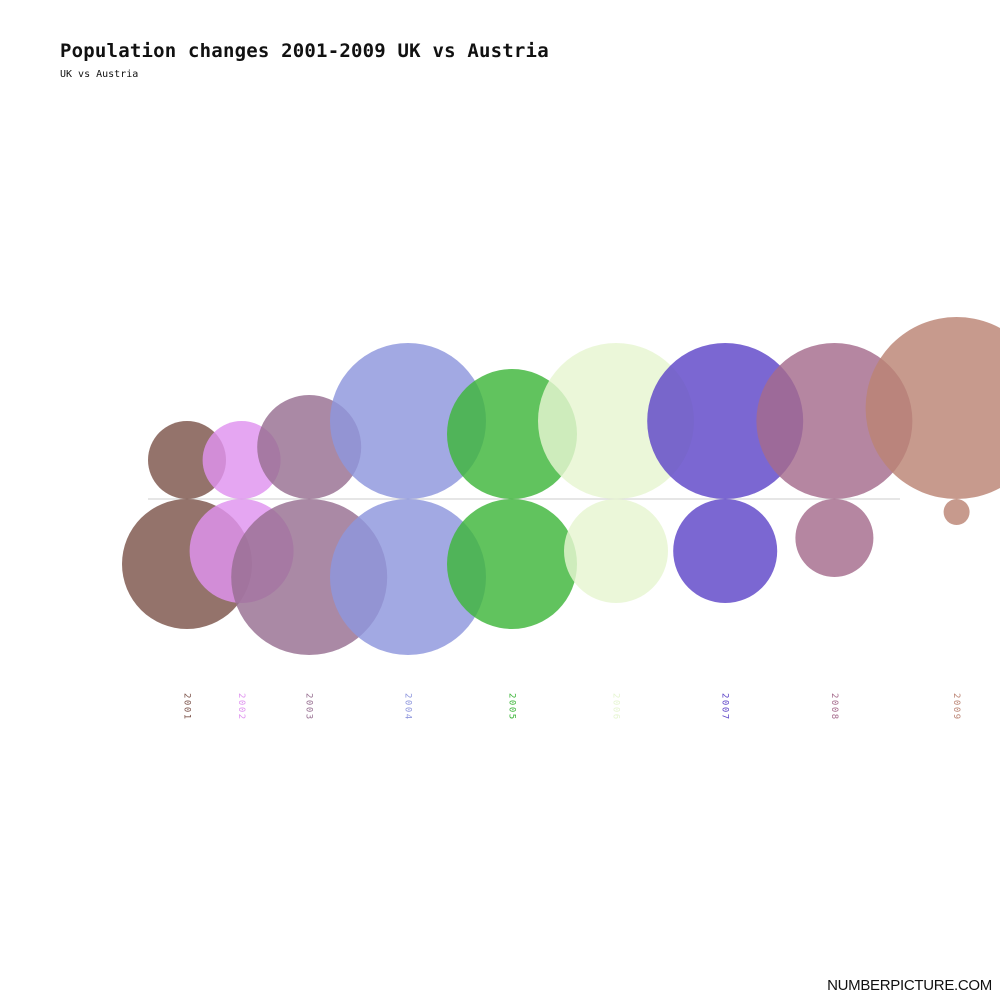 The width and height of the screenshot is (1000, 1000). Describe the element at coordinates (956, 512) in the screenshot. I see `bubble-lower-2009` at that location.